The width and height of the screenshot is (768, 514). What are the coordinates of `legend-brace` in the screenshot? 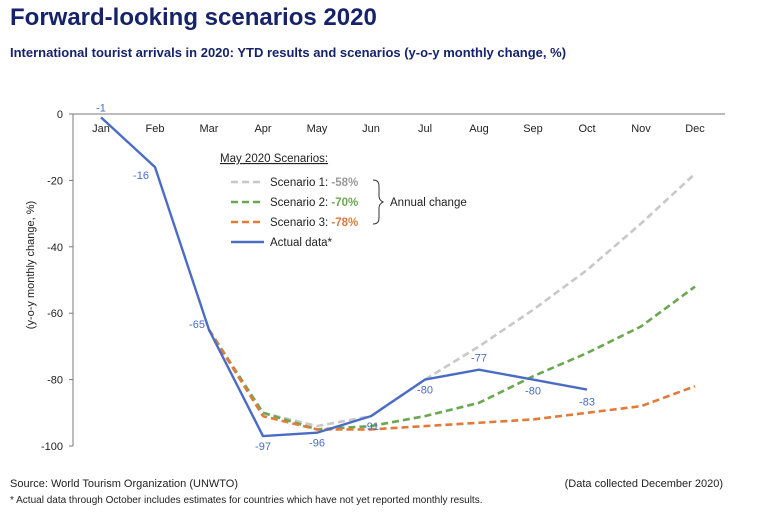 It's located at (378, 202).